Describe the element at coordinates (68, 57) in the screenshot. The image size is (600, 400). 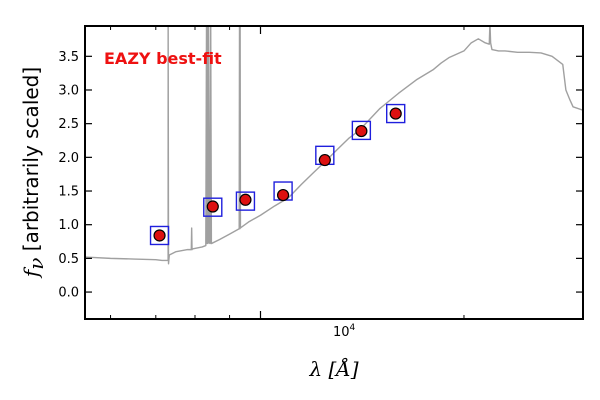
I see `y-tick-label: 3.5` at that location.